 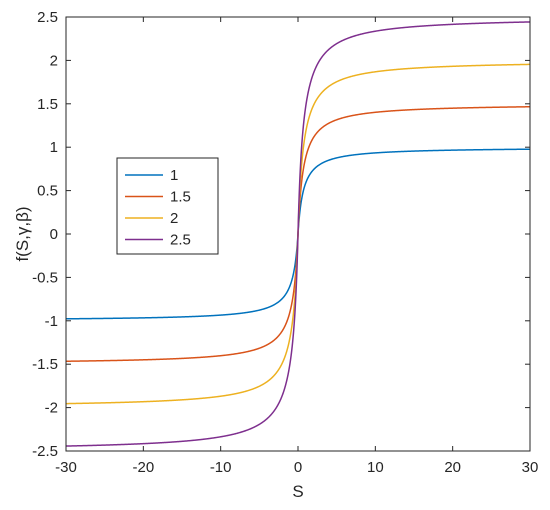 I want to click on x-tick-label: 30, so click(x=530, y=467).